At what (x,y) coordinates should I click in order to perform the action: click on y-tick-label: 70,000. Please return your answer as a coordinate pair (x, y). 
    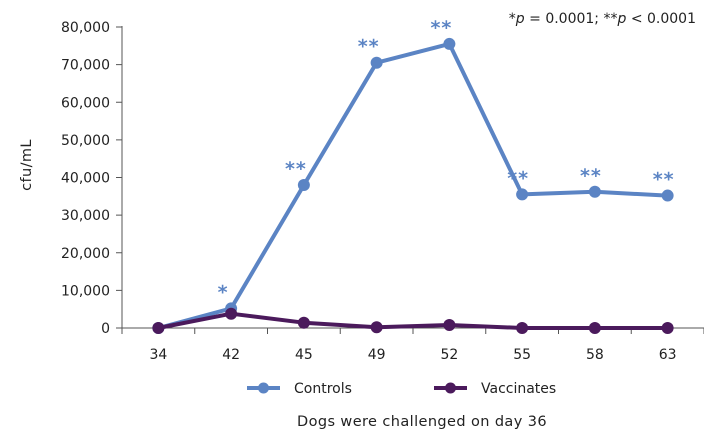
    Looking at the image, I should click on (85, 66).